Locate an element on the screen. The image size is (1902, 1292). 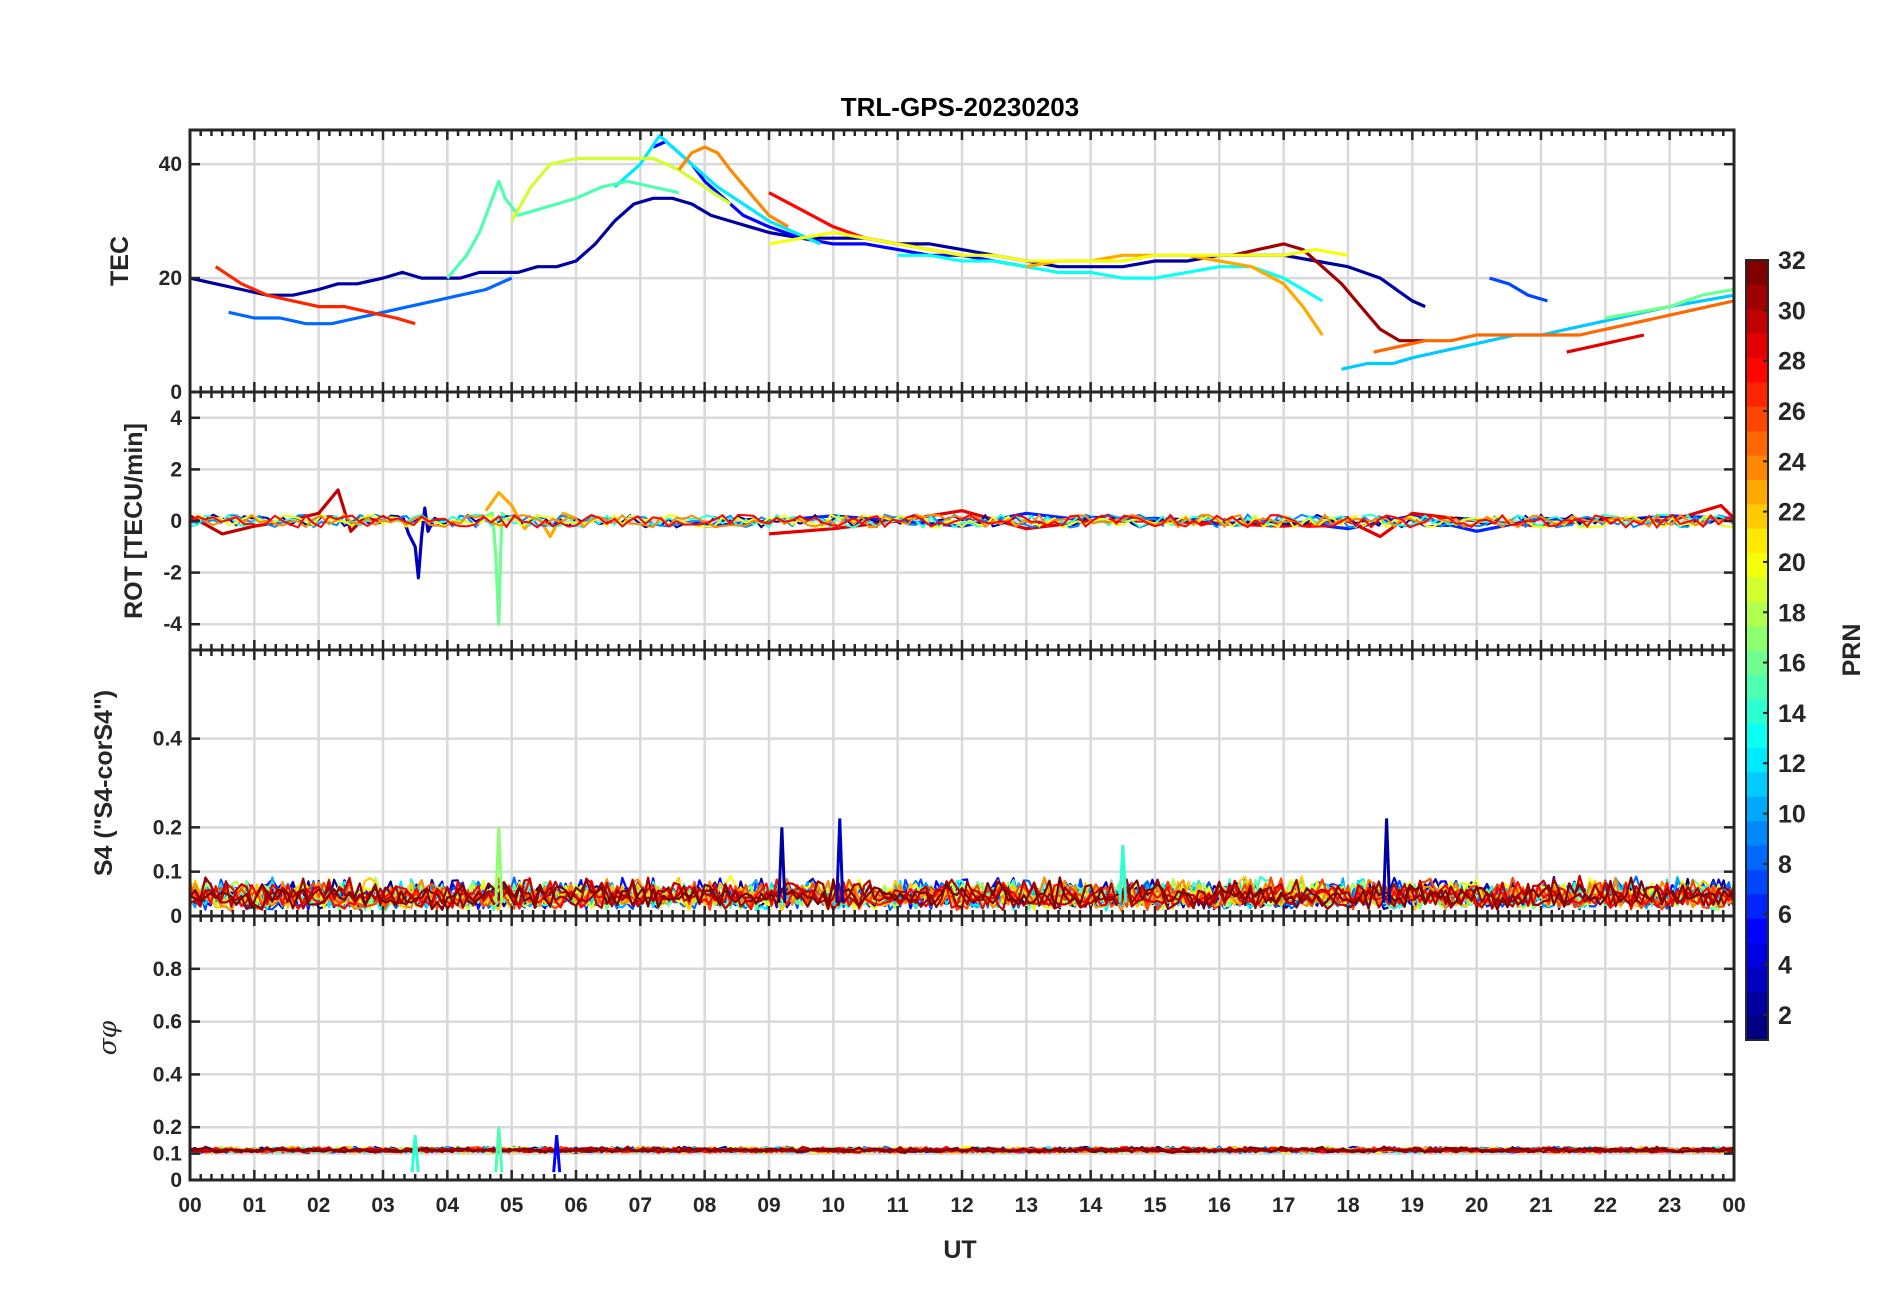
colorbar-tick-label: 2 is located at coordinates (1785, 1016).